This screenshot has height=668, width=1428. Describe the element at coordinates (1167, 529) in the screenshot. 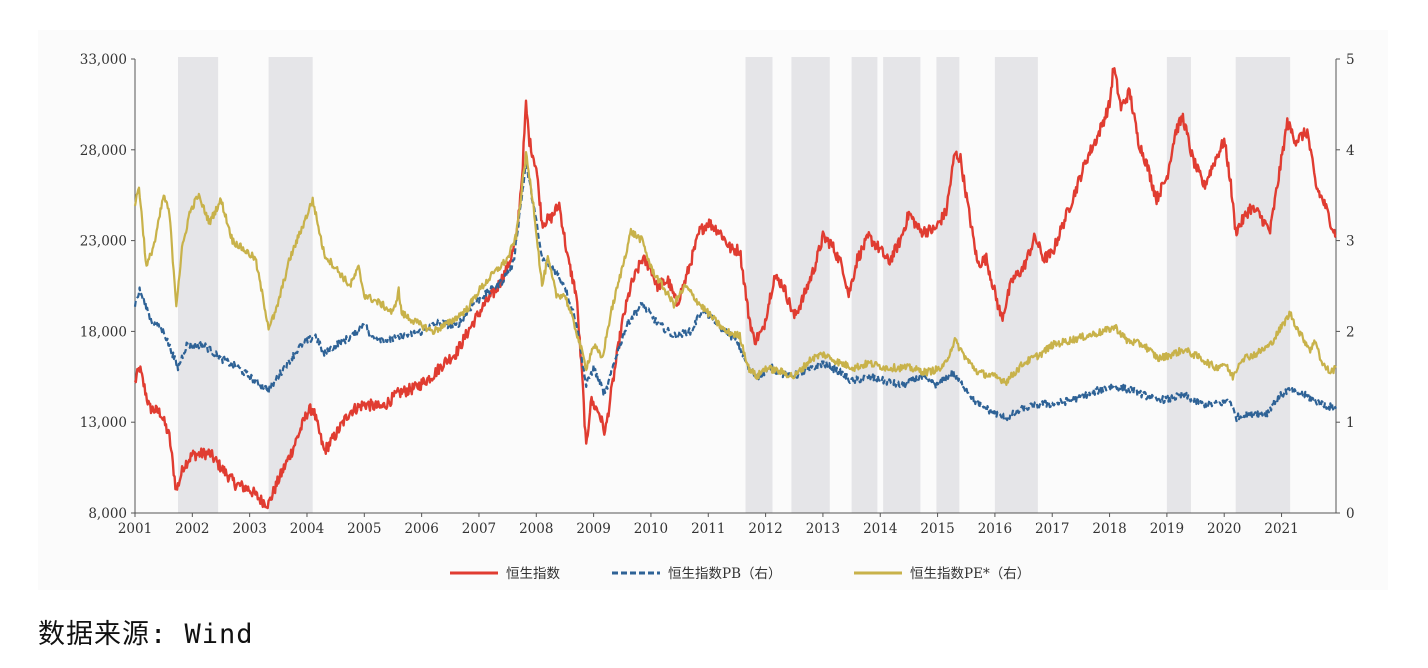

I see `x-tick-label: 2019` at that location.